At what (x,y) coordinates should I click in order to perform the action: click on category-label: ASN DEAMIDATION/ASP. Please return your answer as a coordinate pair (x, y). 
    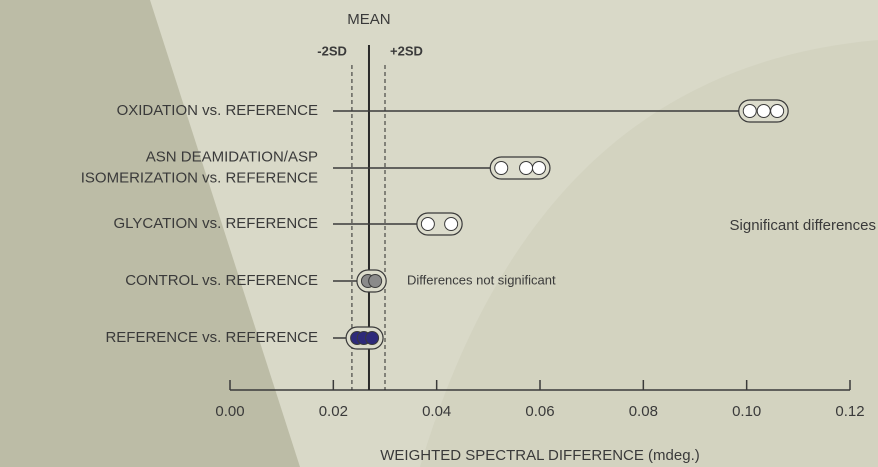
    Looking at the image, I should click on (232, 156).